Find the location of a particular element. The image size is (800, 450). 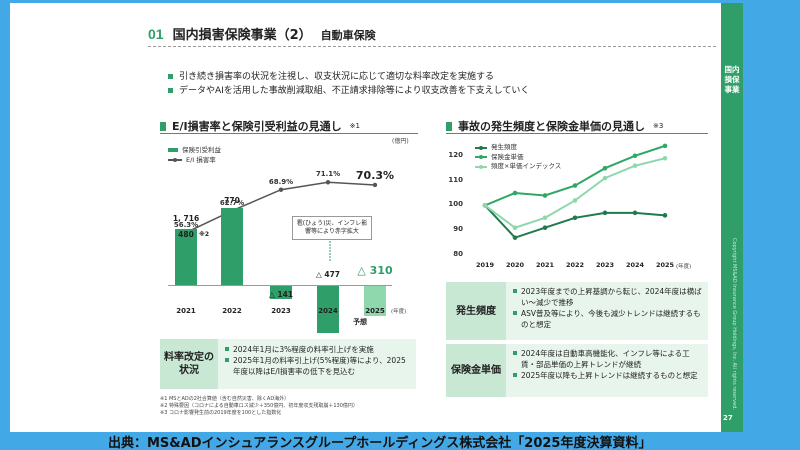

x-tick-label: 2024 is located at coordinates (635, 265).